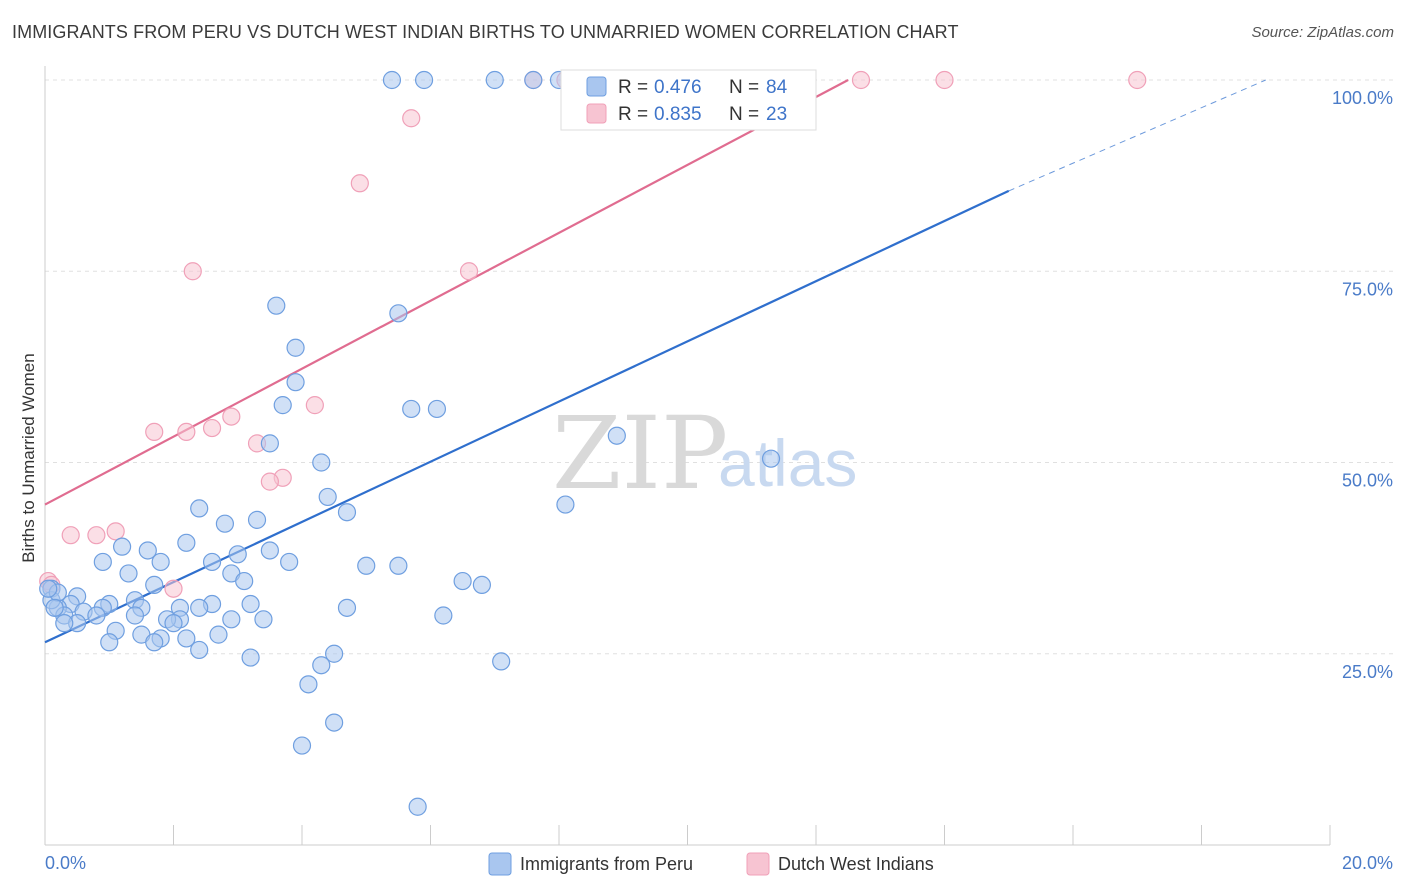 The height and width of the screenshot is (892, 1406). I want to click on bottom-legend-label-peru: Immigrants from Peru, so click(606, 864).